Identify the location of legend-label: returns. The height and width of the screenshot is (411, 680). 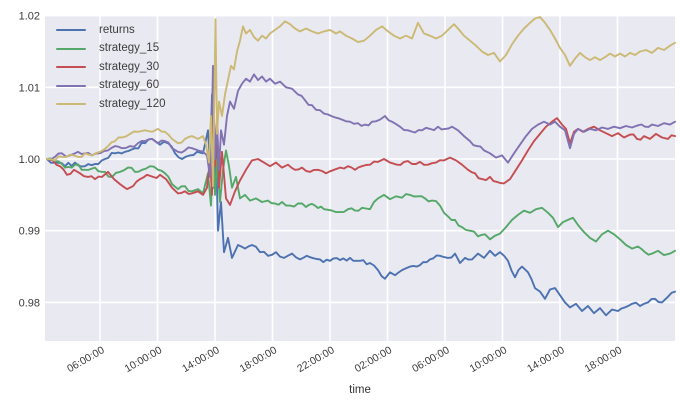
(117, 29).